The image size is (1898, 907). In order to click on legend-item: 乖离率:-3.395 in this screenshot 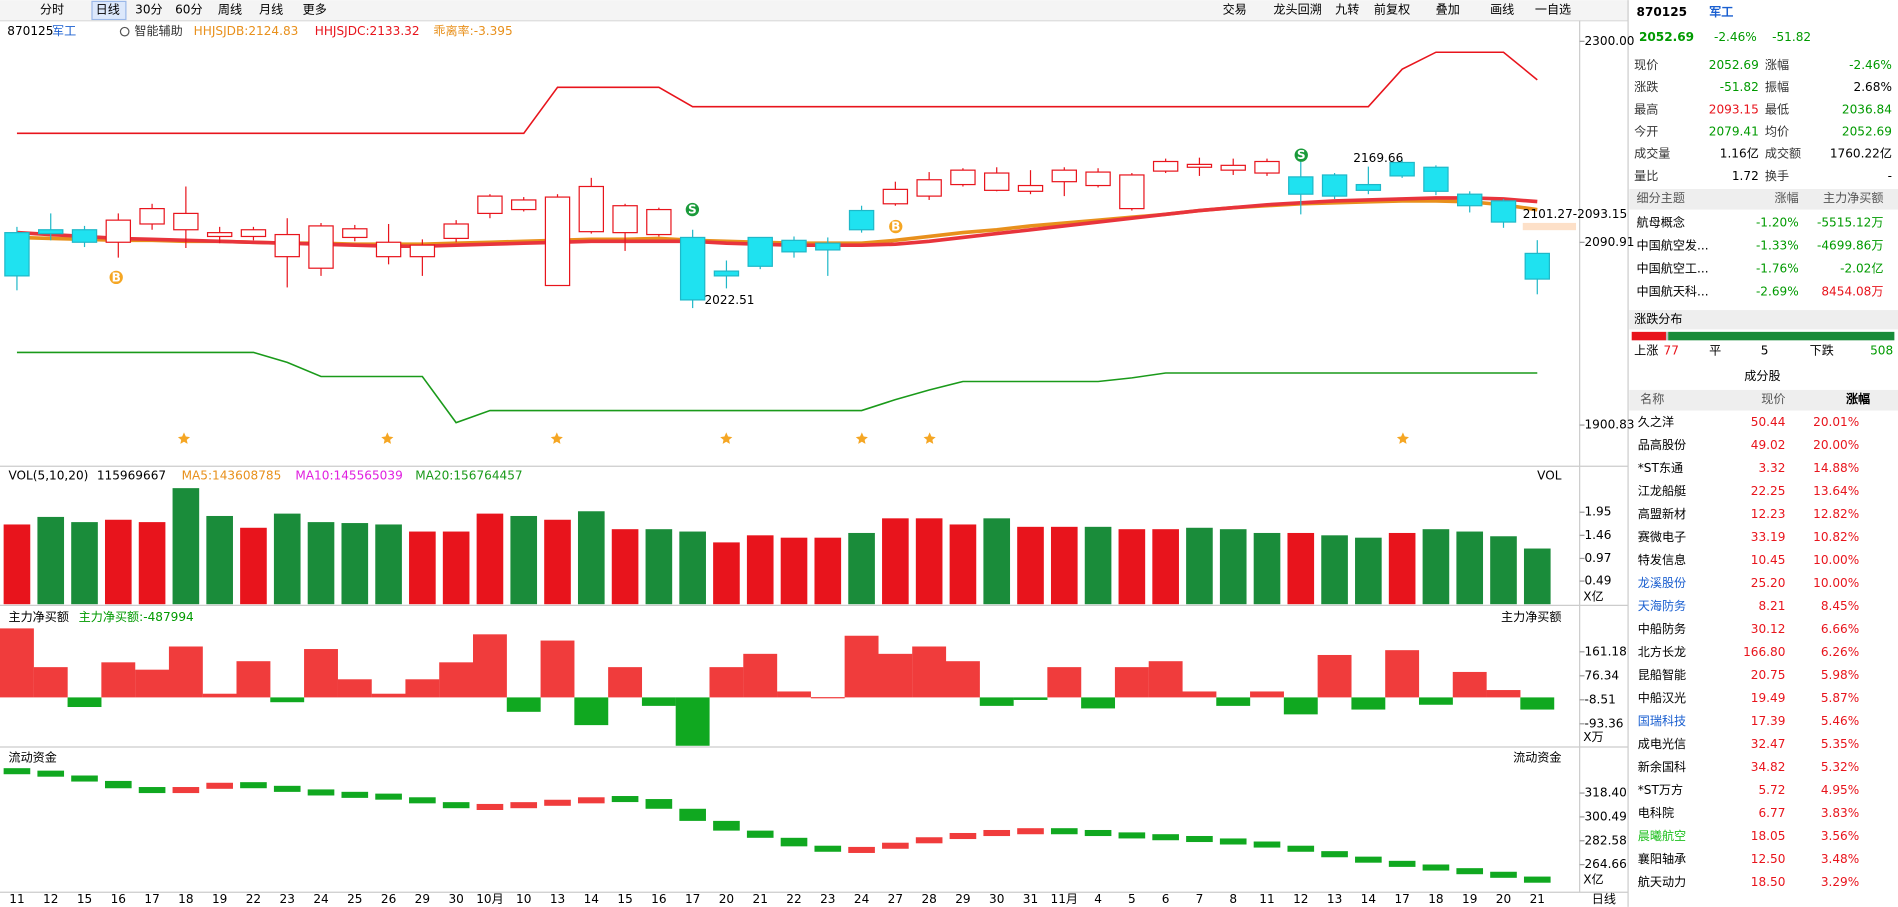, I will do `click(472, 30)`.